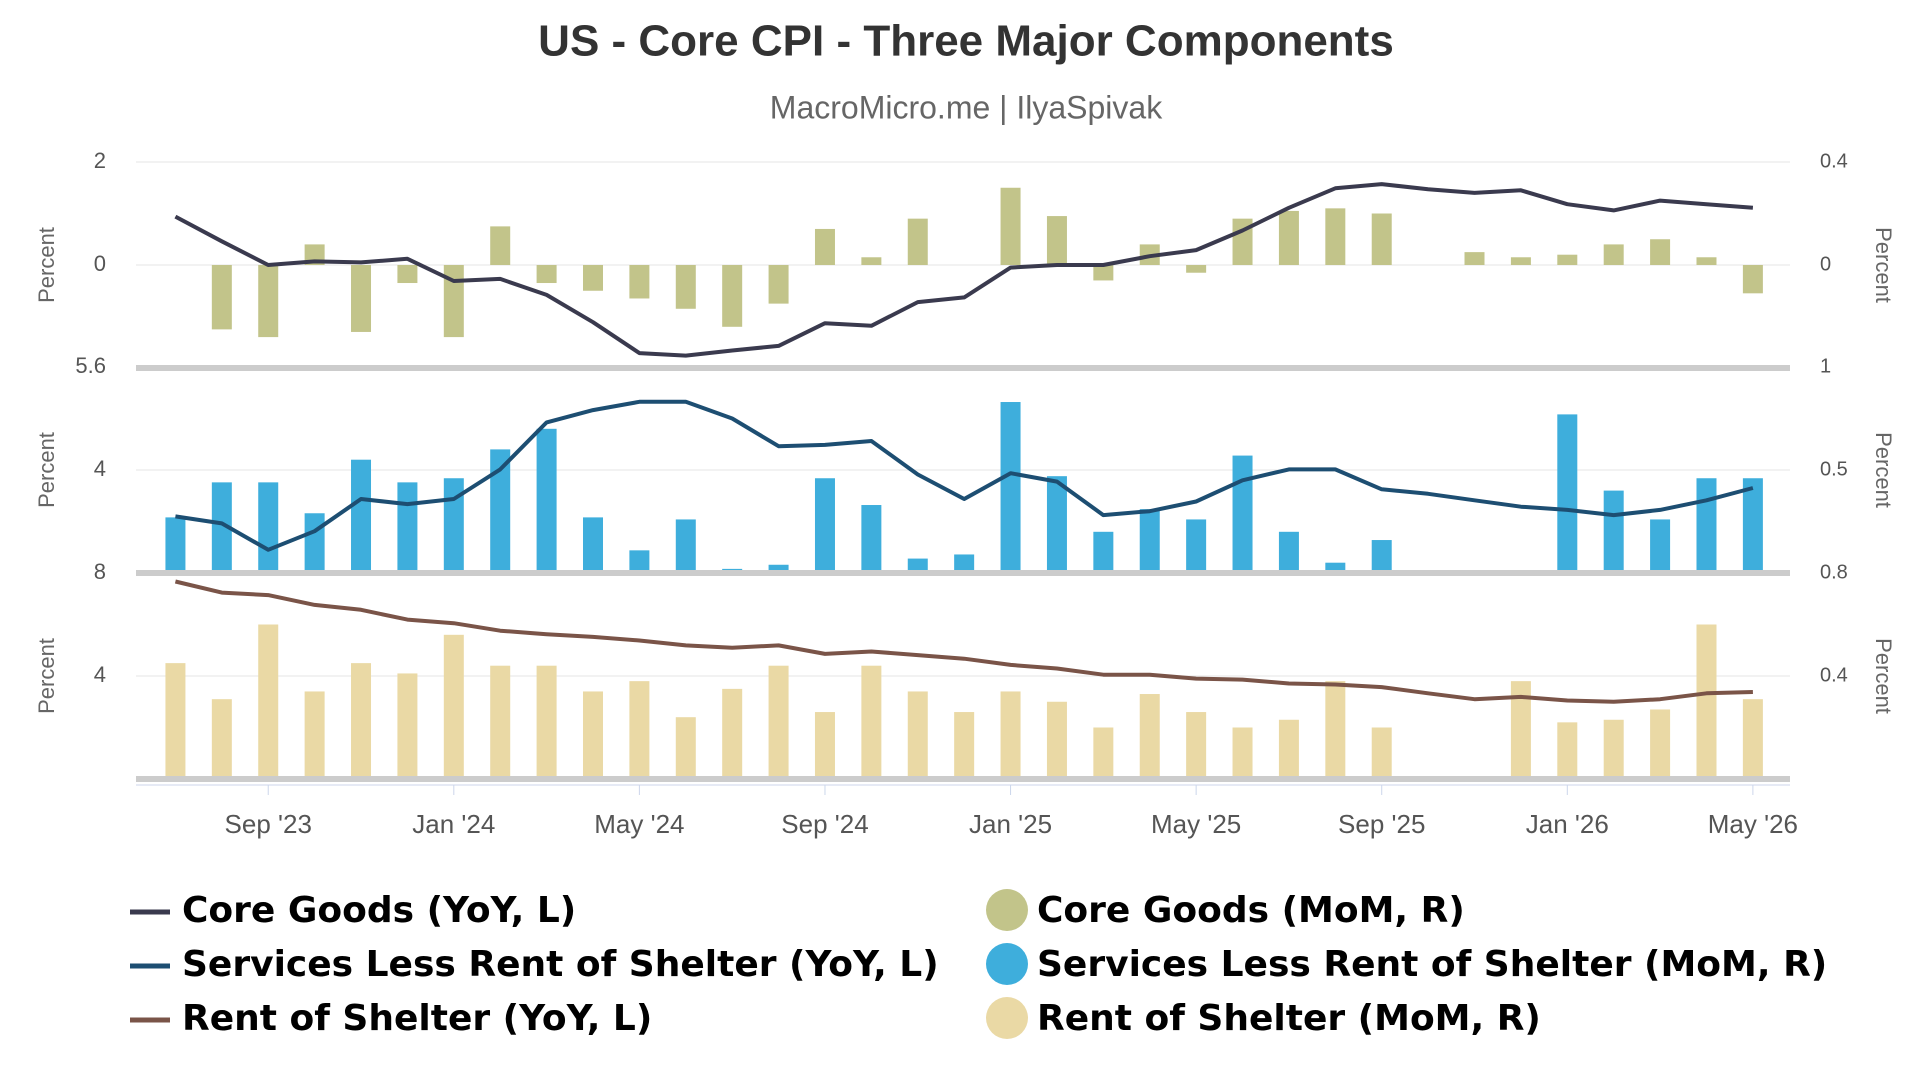 This screenshot has width=1920, height=1080. Describe the element at coordinates (824, 824) in the screenshot. I see `x-tick-label: Sep '24` at that location.